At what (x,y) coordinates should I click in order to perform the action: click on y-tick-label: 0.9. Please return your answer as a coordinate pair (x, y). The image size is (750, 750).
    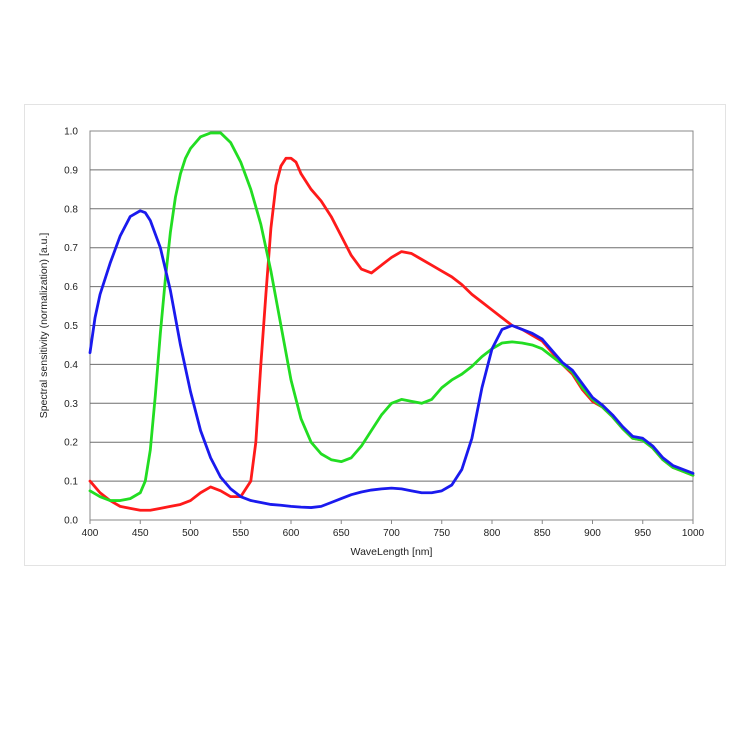
    Looking at the image, I should click on (71, 170).